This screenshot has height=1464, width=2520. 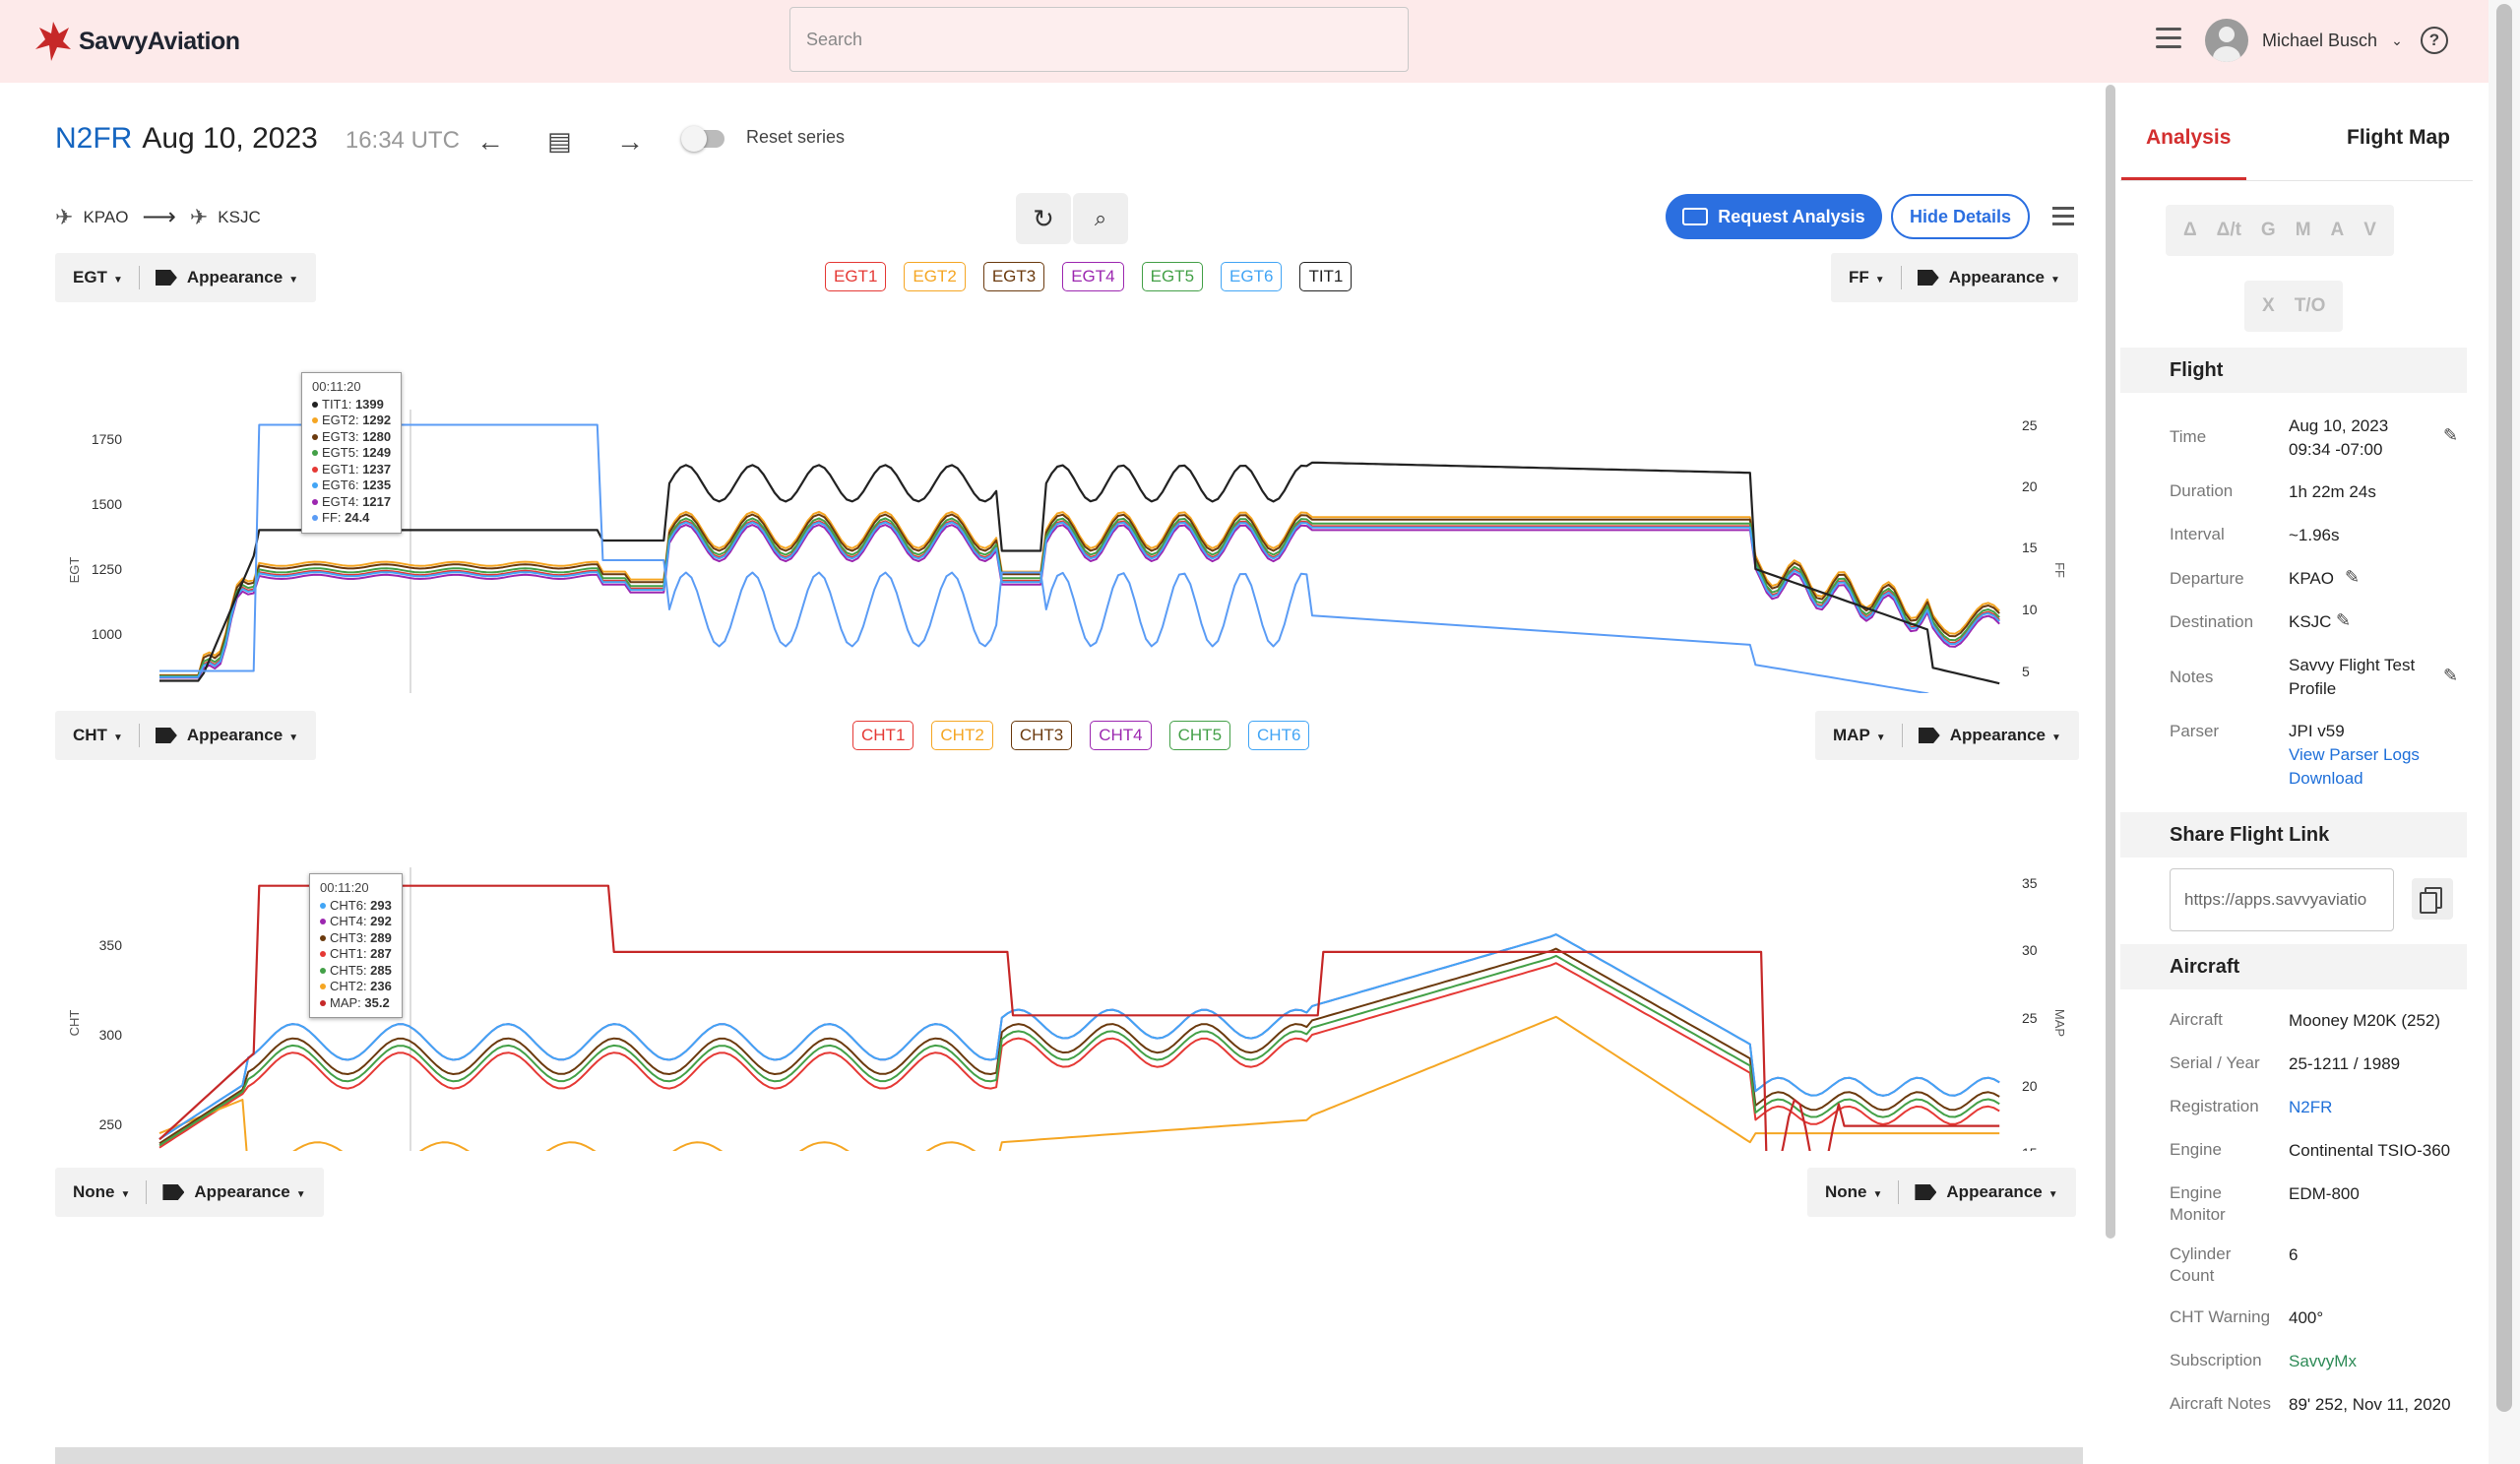 I want to click on user-menu: Michael Busch ⌄, so click(x=2304, y=40).